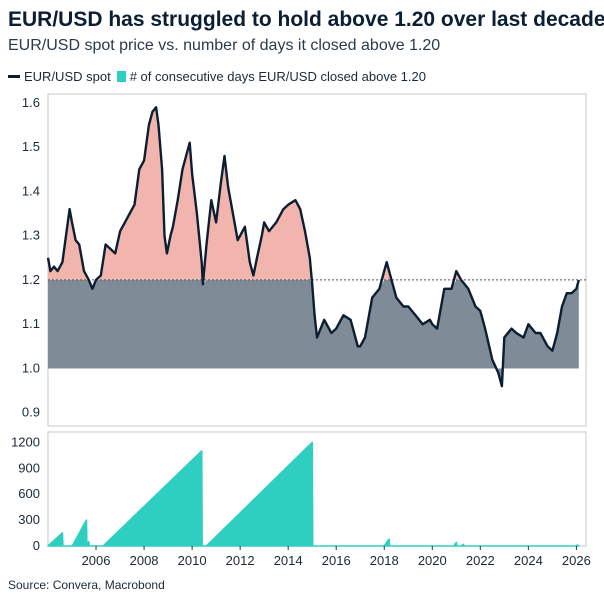  I want to click on y-tick-label-days: 600, so click(29, 493).